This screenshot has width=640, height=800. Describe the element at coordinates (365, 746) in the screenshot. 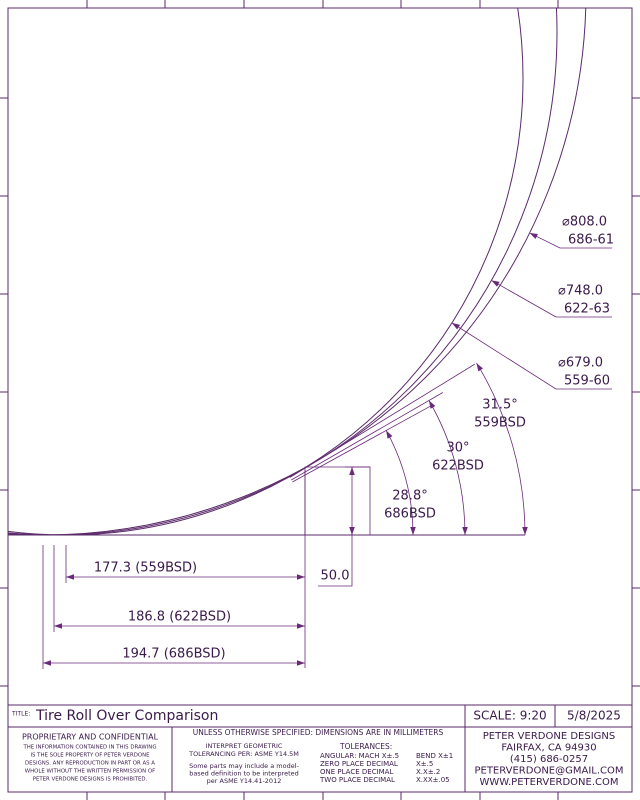

I see `tolerances-heading: TOLERANCES:` at that location.